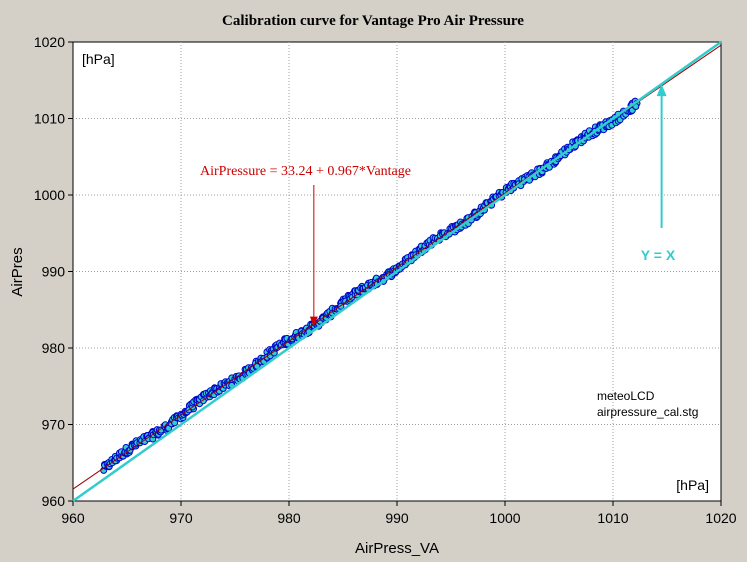 Image resolution: width=747 pixels, height=562 pixels. I want to click on x-tick-label: 980, so click(289, 518).